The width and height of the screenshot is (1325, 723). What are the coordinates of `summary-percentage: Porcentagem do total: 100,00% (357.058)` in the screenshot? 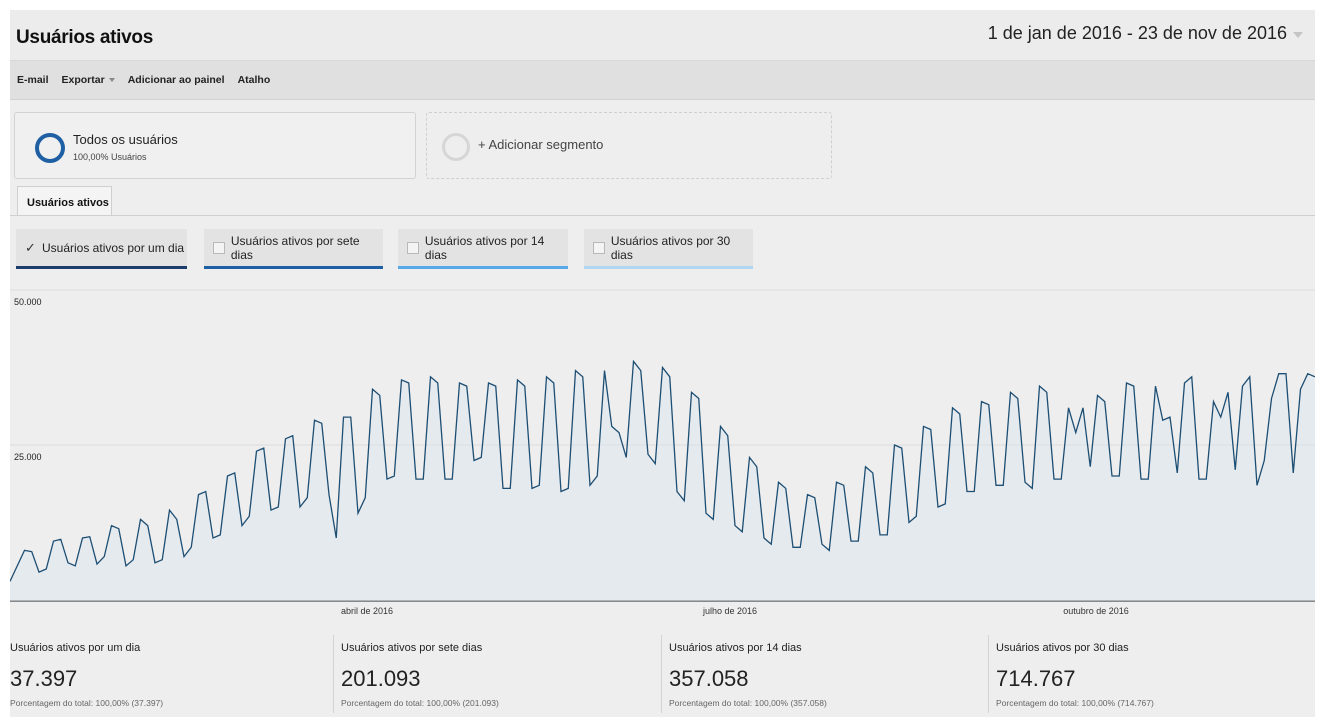 It's located at (748, 703).